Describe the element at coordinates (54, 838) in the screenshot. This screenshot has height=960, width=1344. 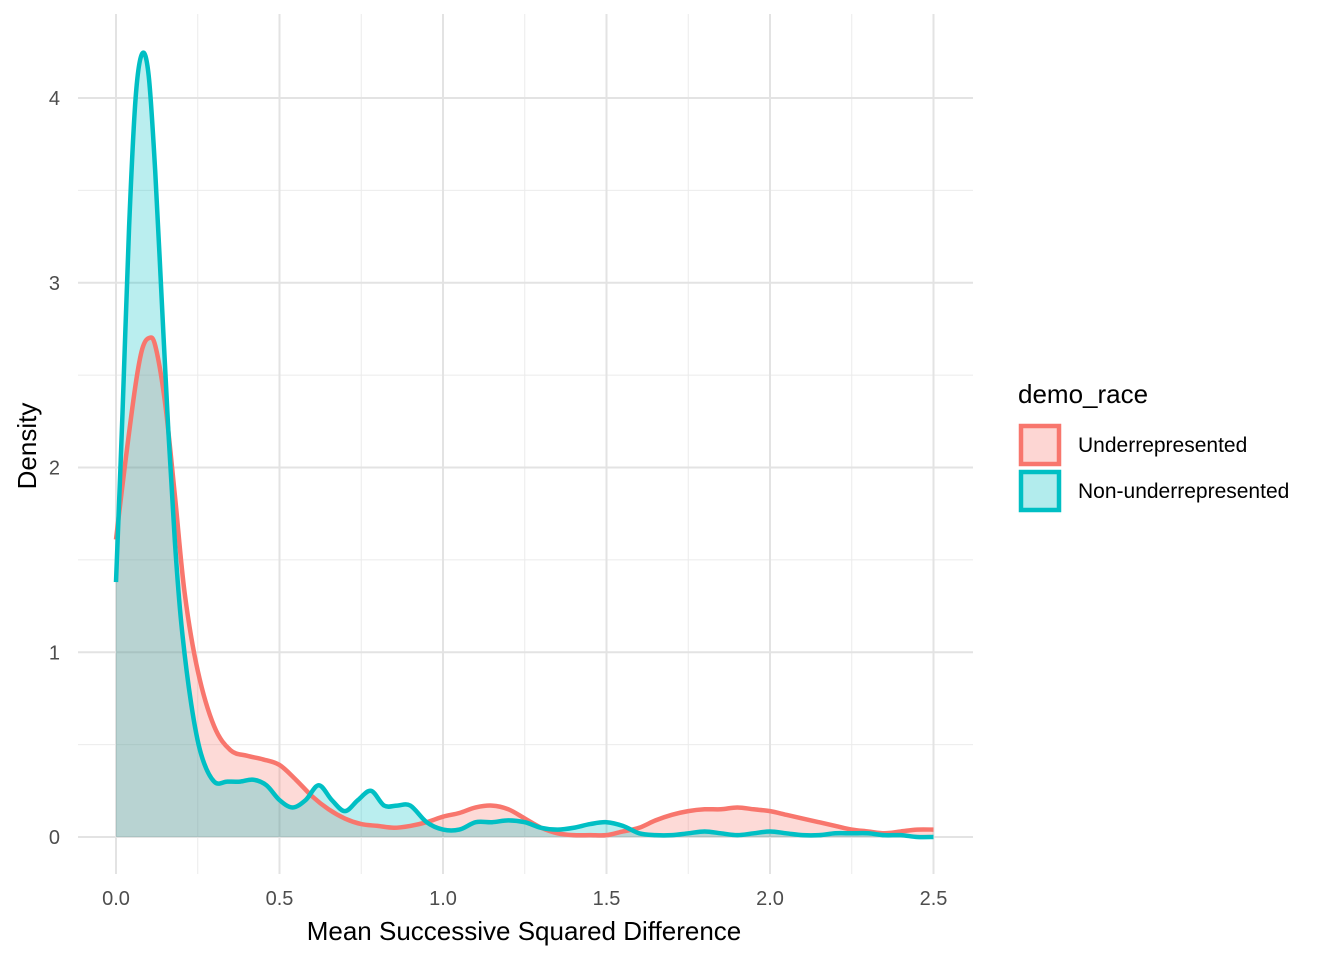
I see `y-tick-label: 0` at that location.